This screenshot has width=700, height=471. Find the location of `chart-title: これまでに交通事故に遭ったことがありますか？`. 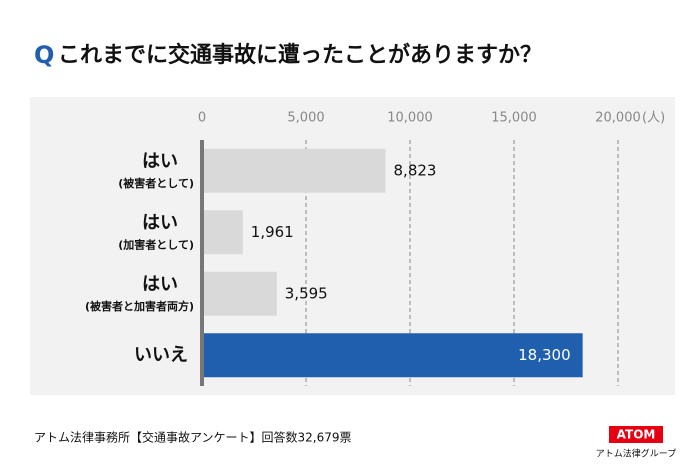

chart-title: これまでに交通事故に遭ったことがありますか？ is located at coordinates (300, 55).